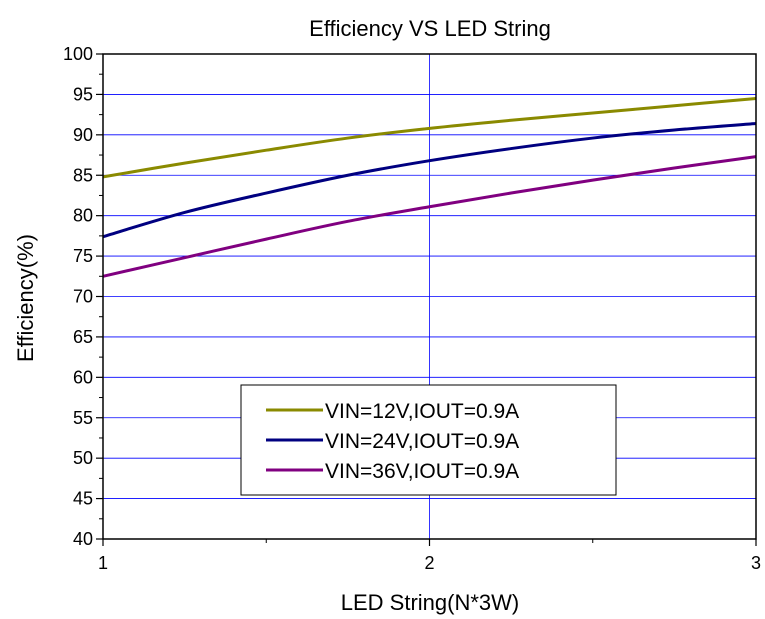  I want to click on y-tick-label: 40, so click(83, 539).